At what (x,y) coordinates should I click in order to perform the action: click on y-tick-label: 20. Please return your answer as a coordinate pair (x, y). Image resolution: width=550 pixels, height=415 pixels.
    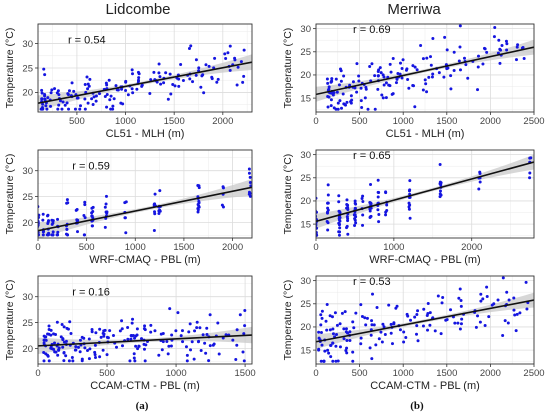
    Looking at the image, I should click on (305, 75).